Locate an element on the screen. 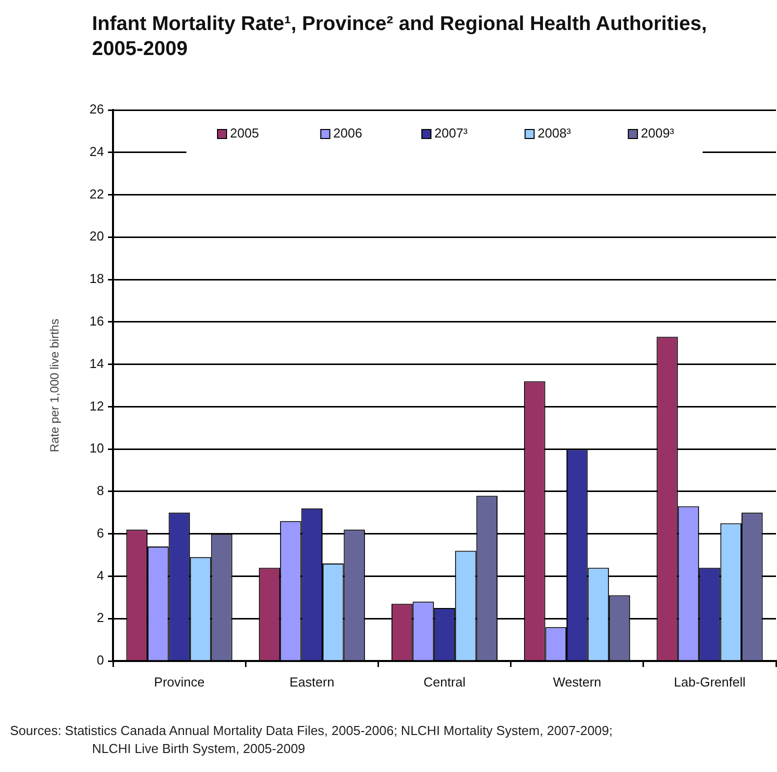  chart-title: Infant Mortality Rate¹, Province² and Regional Health Authorities, 2005-2009 is located at coordinates (400, 37).